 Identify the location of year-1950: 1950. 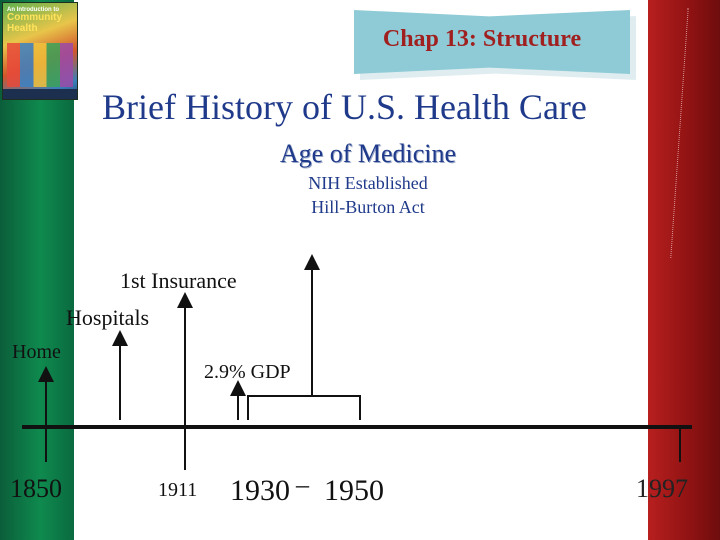
(354, 490).